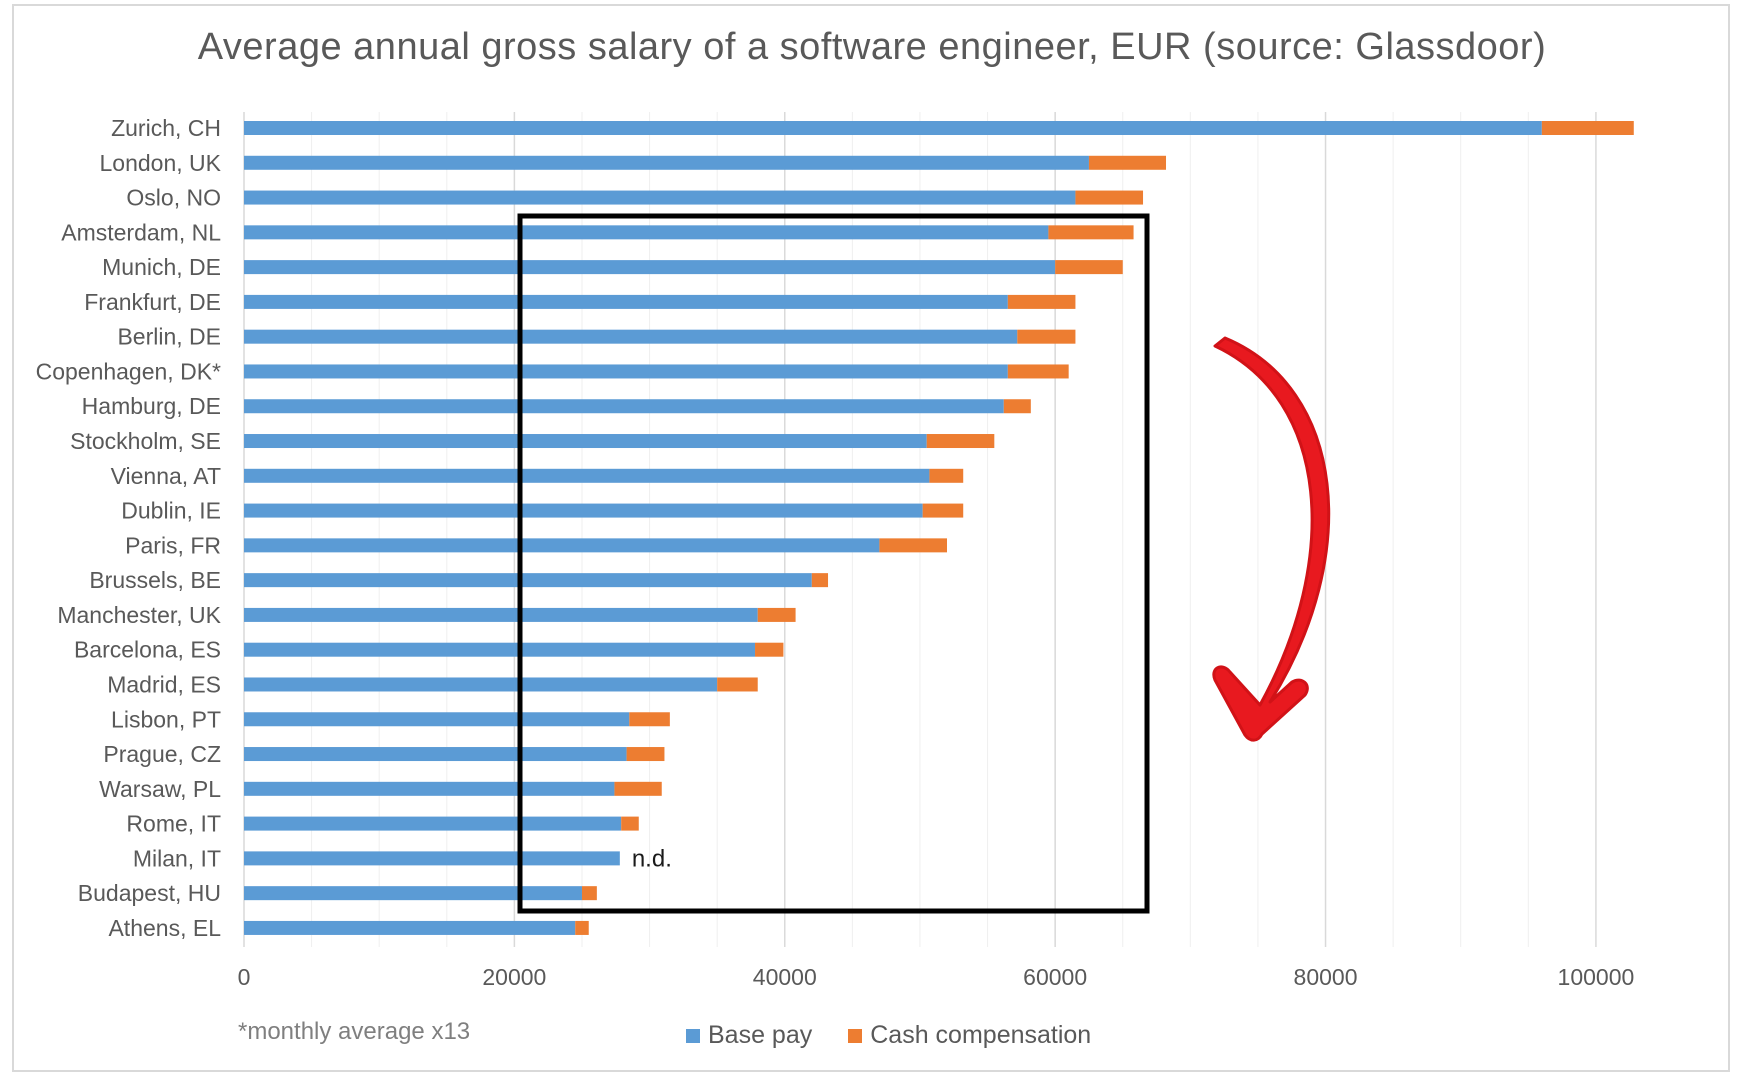 This screenshot has width=1744, height=1080. I want to click on y-tick-label-warsaw-pl: Warsaw, PL, so click(160, 789).